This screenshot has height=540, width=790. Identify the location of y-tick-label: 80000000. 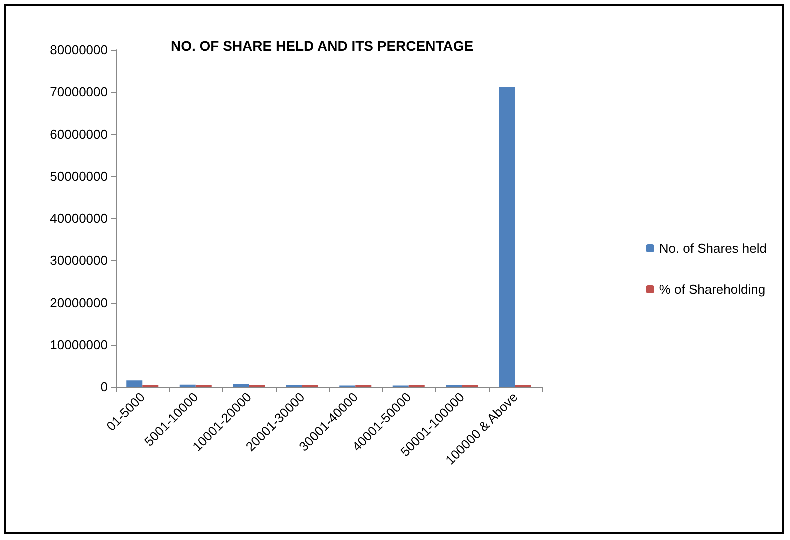
(79, 50).